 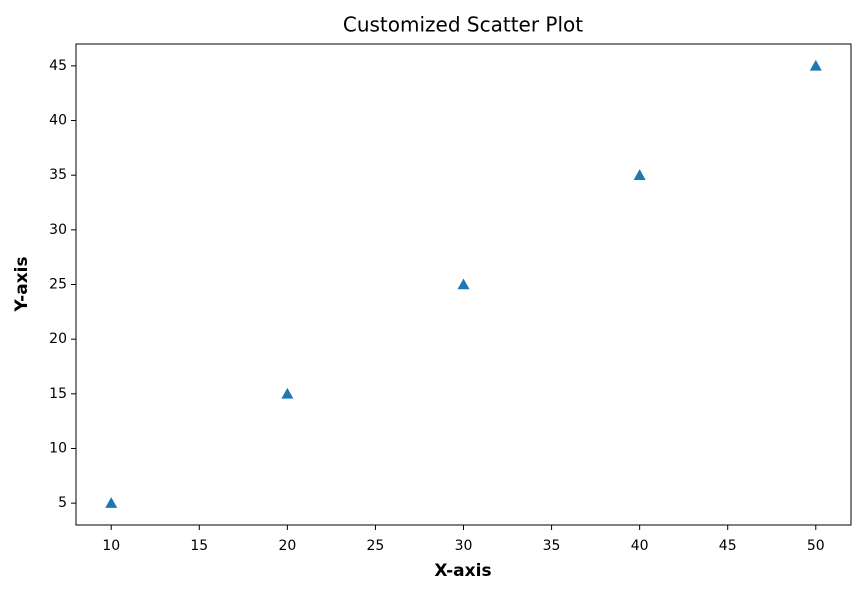 I want to click on y-tick-label: 15, so click(x=58, y=394).